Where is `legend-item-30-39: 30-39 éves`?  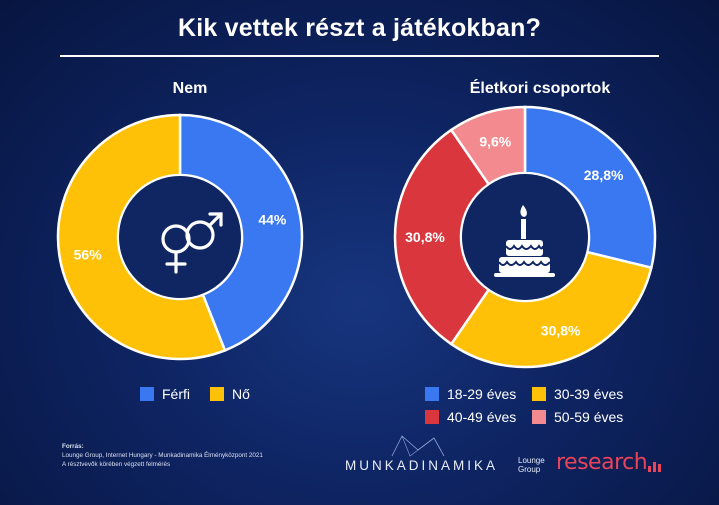 legend-item-30-39: 30-39 éves is located at coordinates (577, 394).